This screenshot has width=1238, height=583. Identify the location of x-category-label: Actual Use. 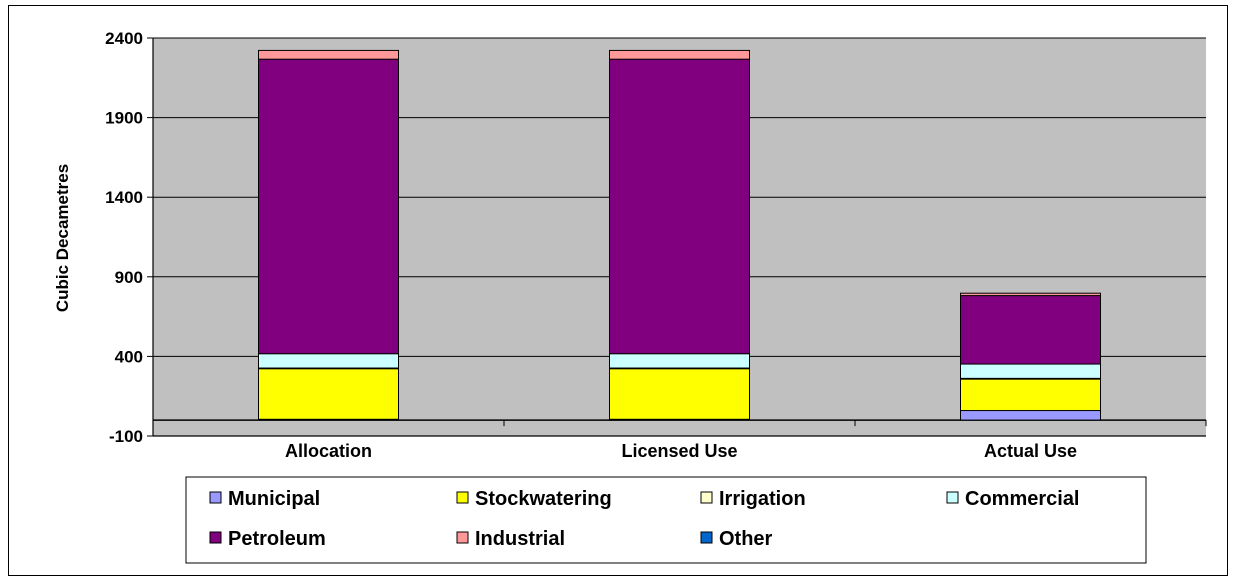
(1030, 451).